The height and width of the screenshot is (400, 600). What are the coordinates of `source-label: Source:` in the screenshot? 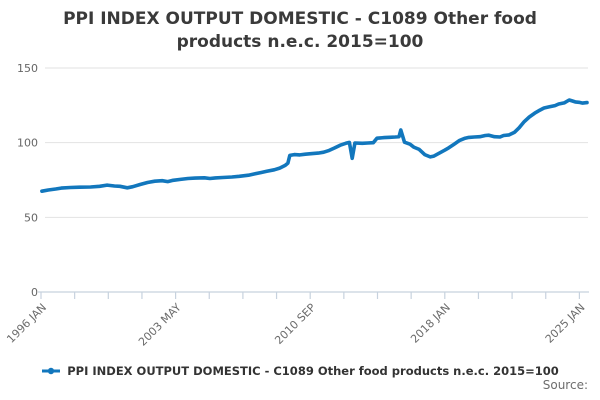 It's located at (565, 385).